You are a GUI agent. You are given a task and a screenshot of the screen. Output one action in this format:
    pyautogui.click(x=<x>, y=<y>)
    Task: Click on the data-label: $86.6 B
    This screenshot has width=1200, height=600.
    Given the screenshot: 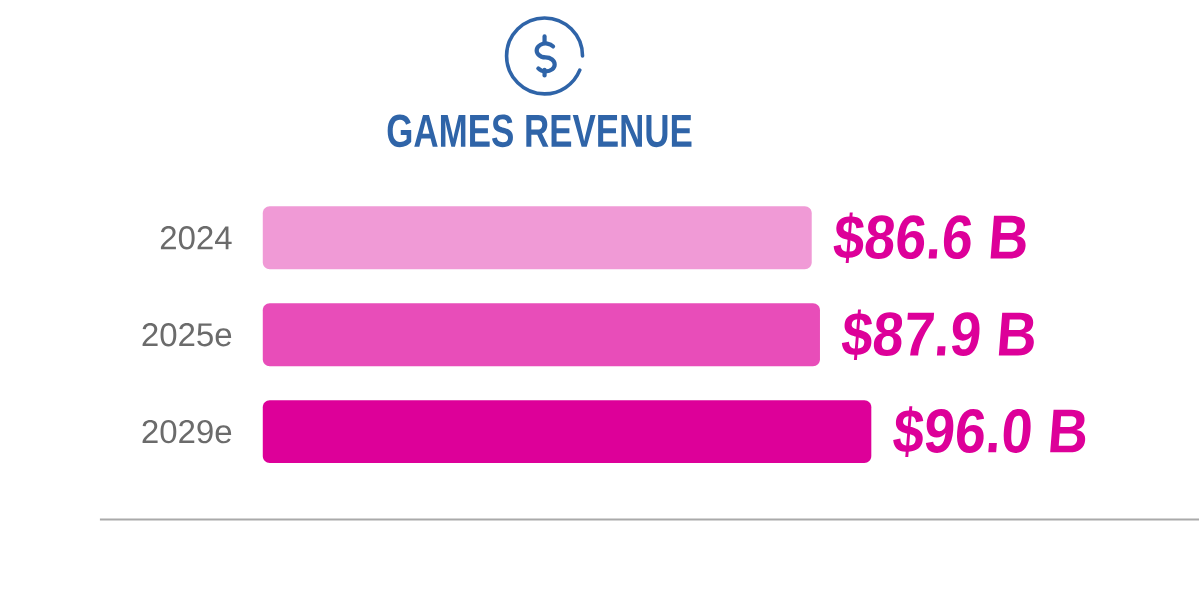 What is the action you would take?
    pyautogui.click(x=929, y=238)
    